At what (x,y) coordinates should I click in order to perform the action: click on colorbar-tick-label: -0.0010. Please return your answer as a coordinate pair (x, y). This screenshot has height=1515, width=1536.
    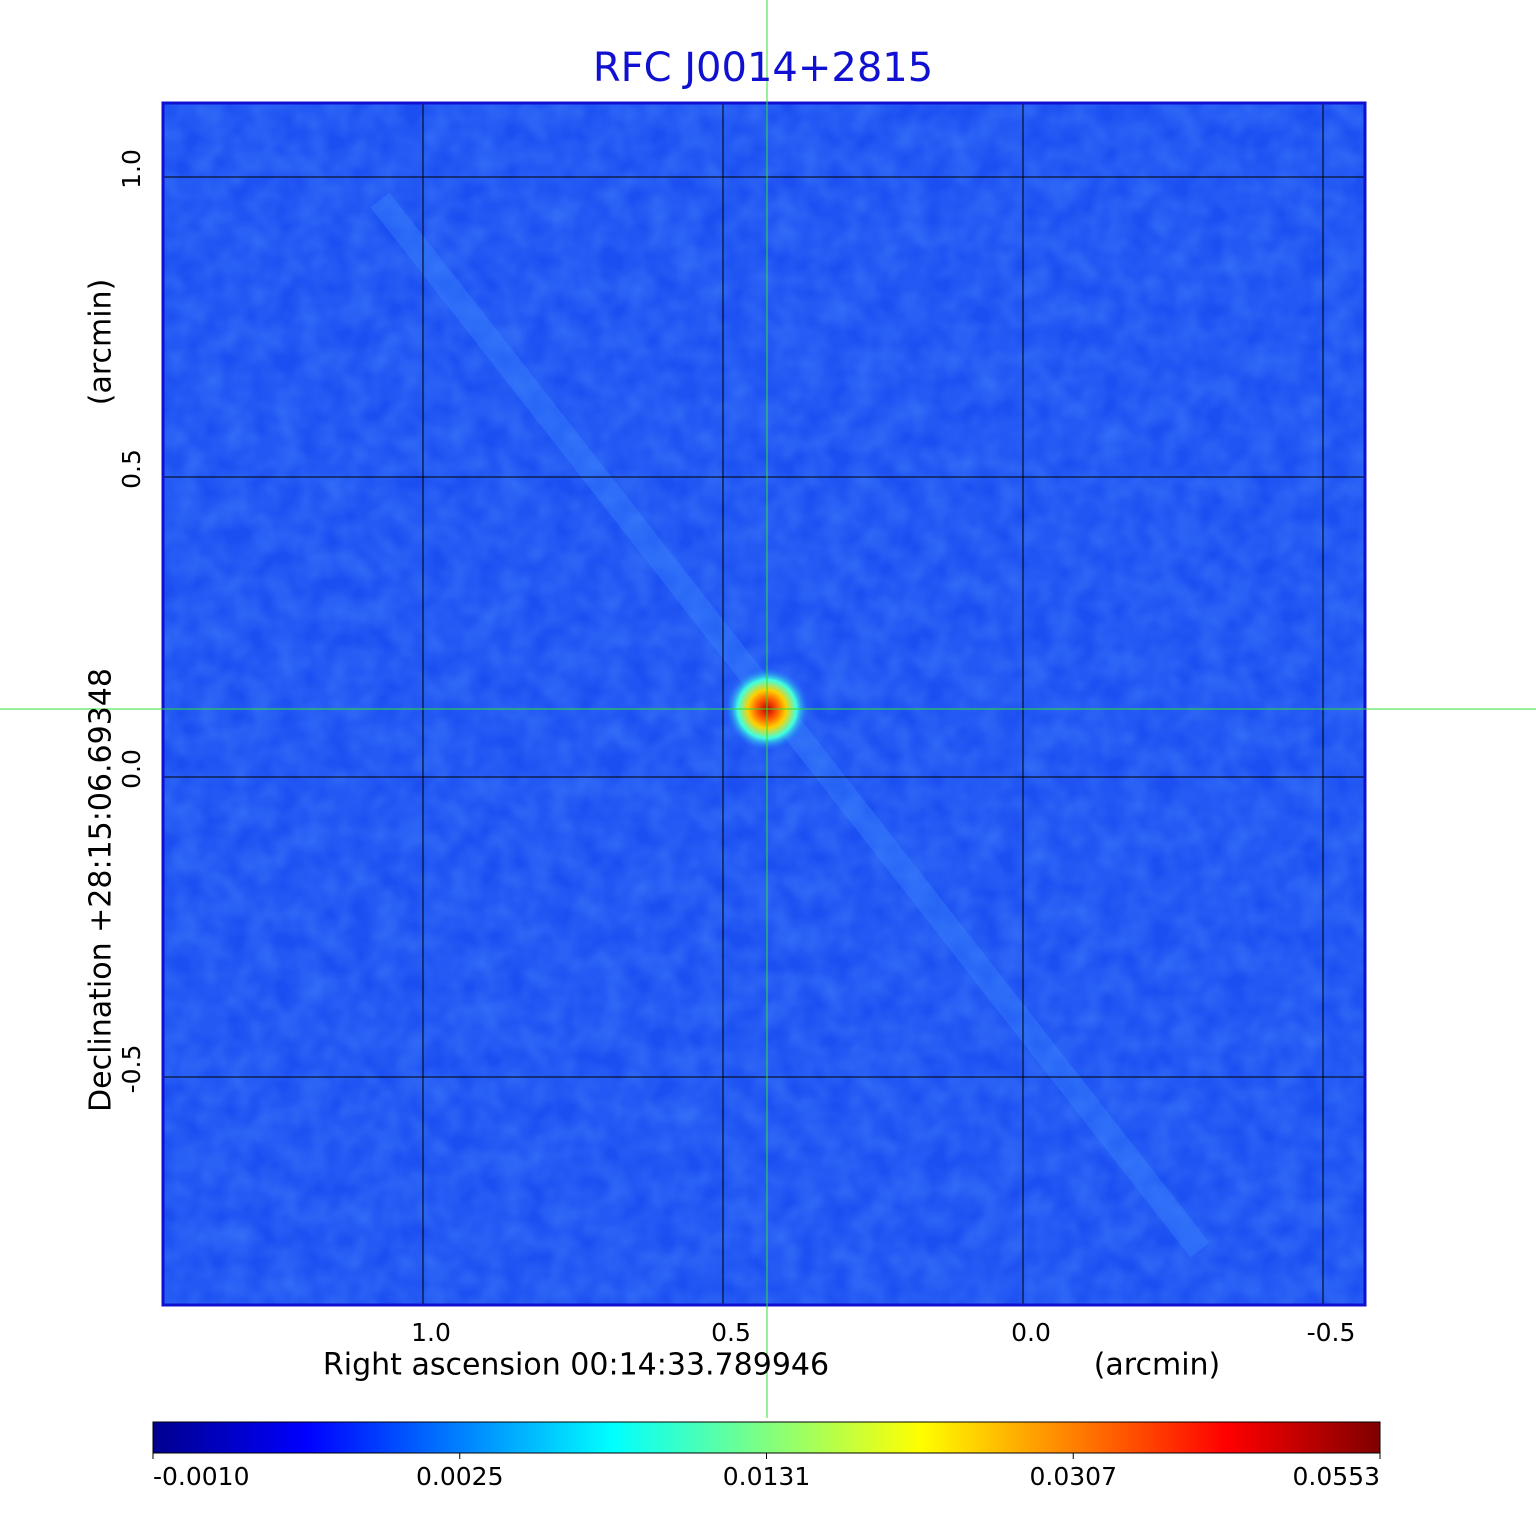
    Looking at the image, I should click on (201, 1476).